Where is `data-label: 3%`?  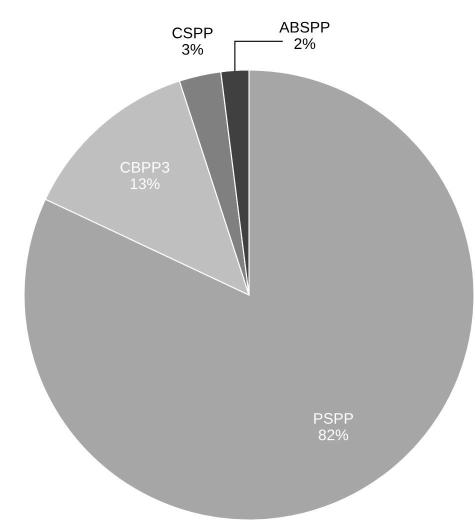 data-label: 3% is located at coordinates (193, 49).